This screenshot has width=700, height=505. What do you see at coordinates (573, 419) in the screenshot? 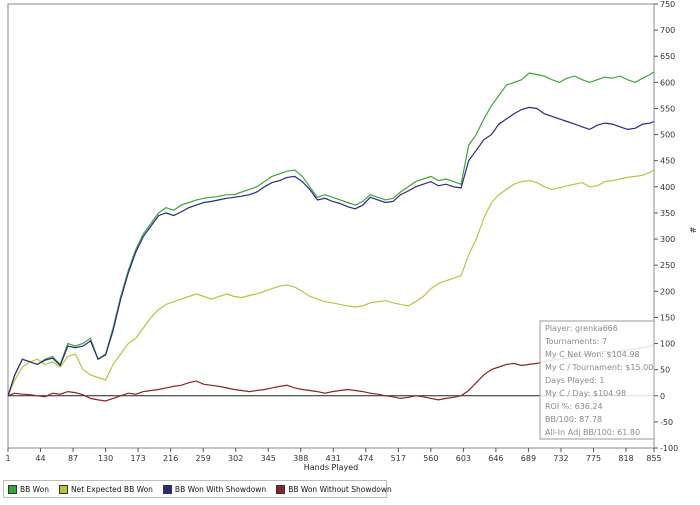
I see `info-bb100: BB/100: 87.78` at bounding box center [573, 419].